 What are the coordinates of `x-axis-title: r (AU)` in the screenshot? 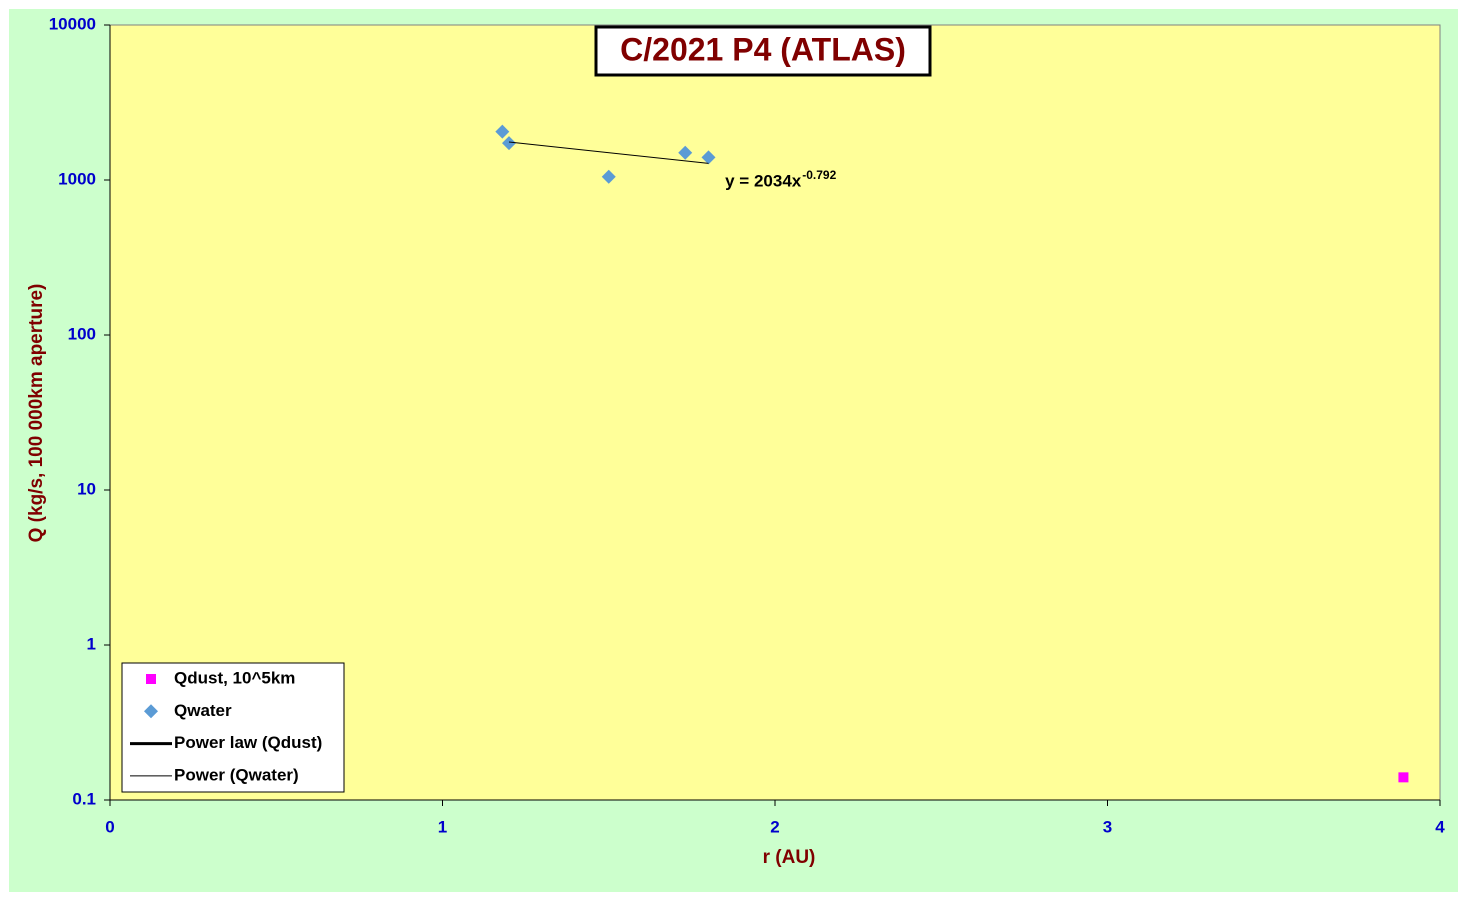 It's located at (789, 857).